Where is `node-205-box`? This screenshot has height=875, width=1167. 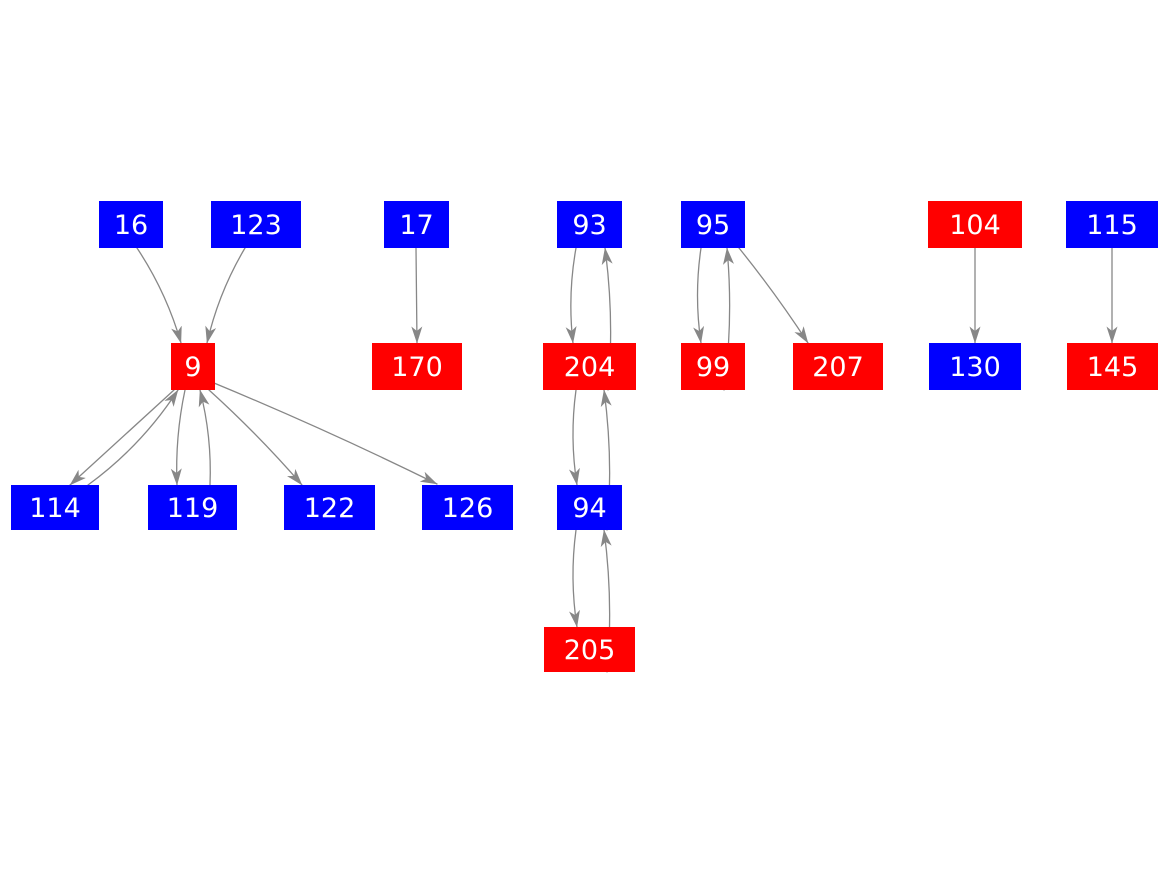 node-205-box is located at coordinates (589, 649).